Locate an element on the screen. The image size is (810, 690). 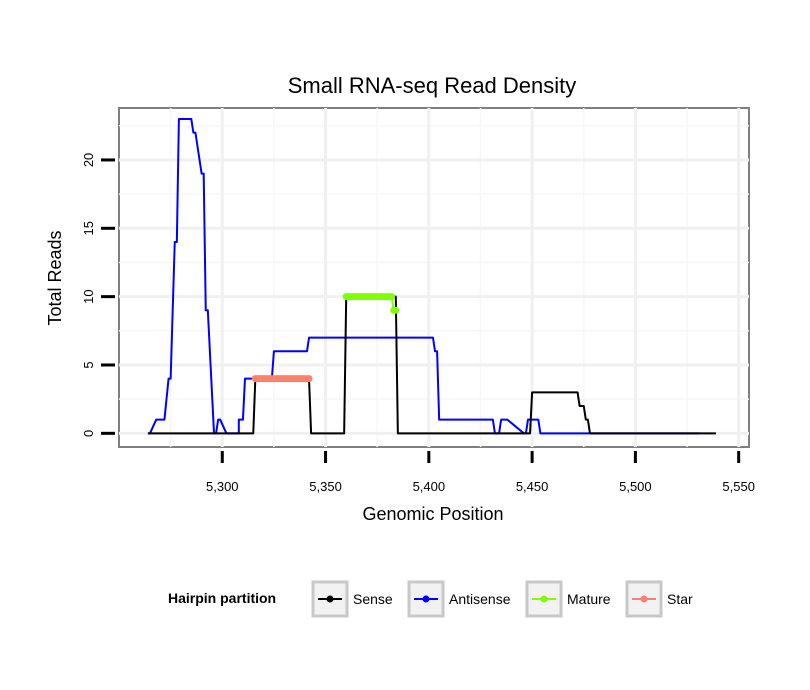
y-tick-label: 20 is located at coordinates (88, 160).